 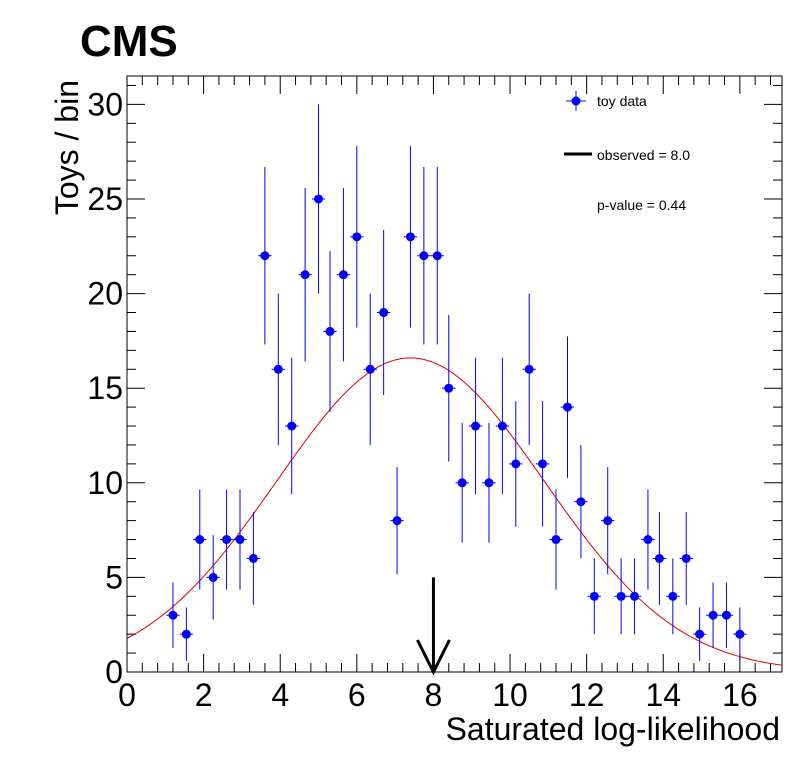 What do you see at coordinates (510, 695) in the screenshot?
I see `x-tick-label: 10` at bounding box center [510, 695].